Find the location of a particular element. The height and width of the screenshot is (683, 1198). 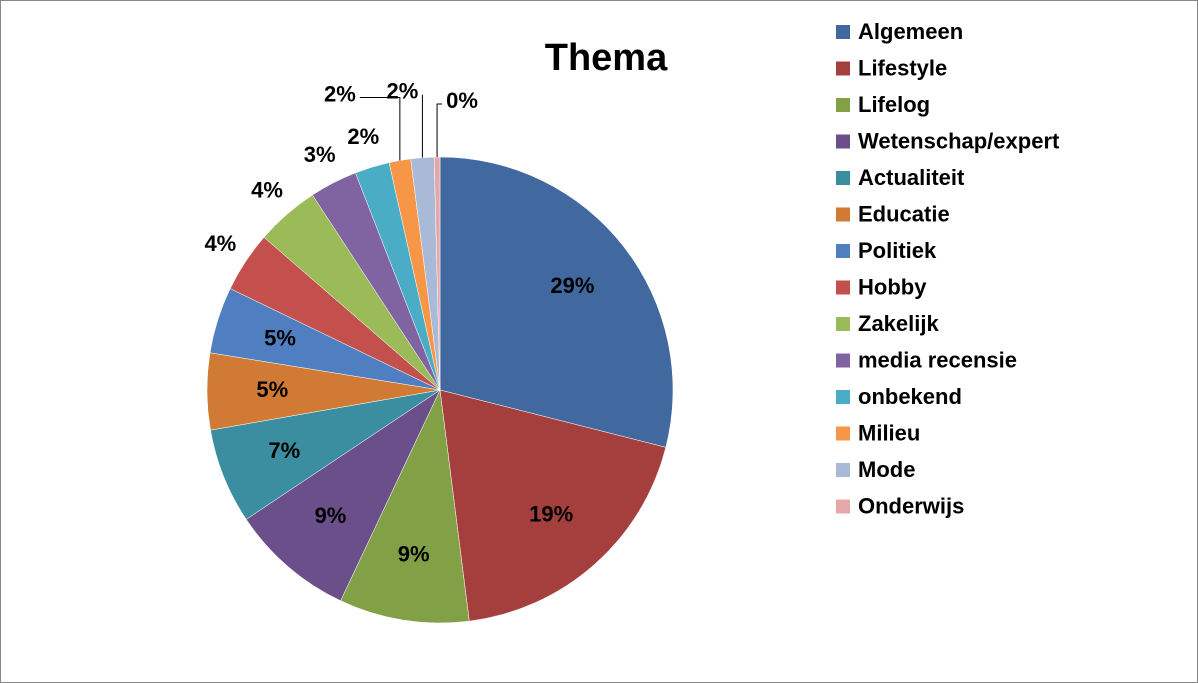

legend-label: Algemeen is located at coordinates (910, 31).